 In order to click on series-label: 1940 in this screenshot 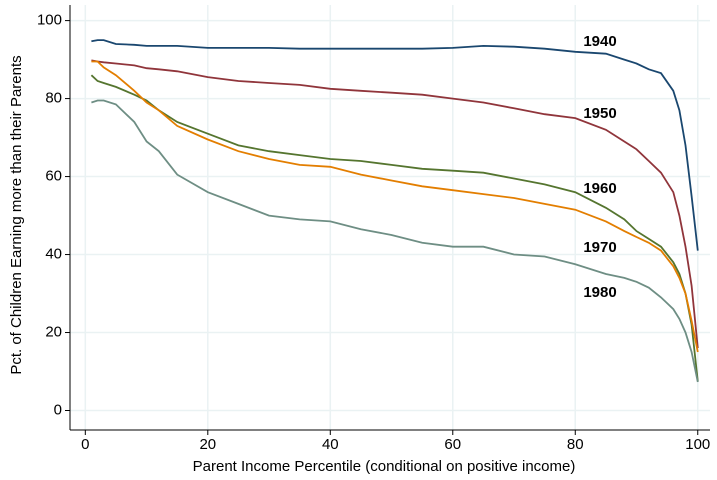, I will do `click(599, 41)`.